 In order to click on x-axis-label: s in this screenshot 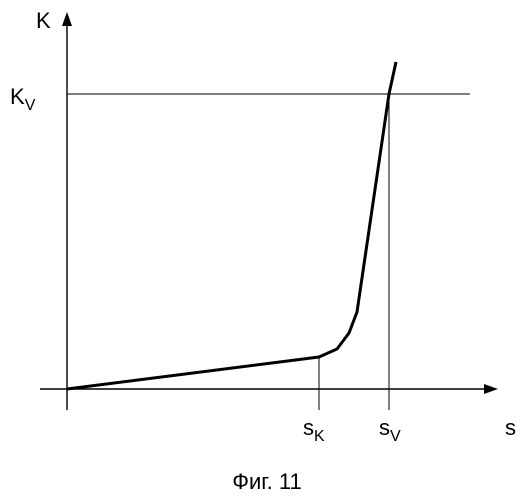, I will do `click(510, 427)`.